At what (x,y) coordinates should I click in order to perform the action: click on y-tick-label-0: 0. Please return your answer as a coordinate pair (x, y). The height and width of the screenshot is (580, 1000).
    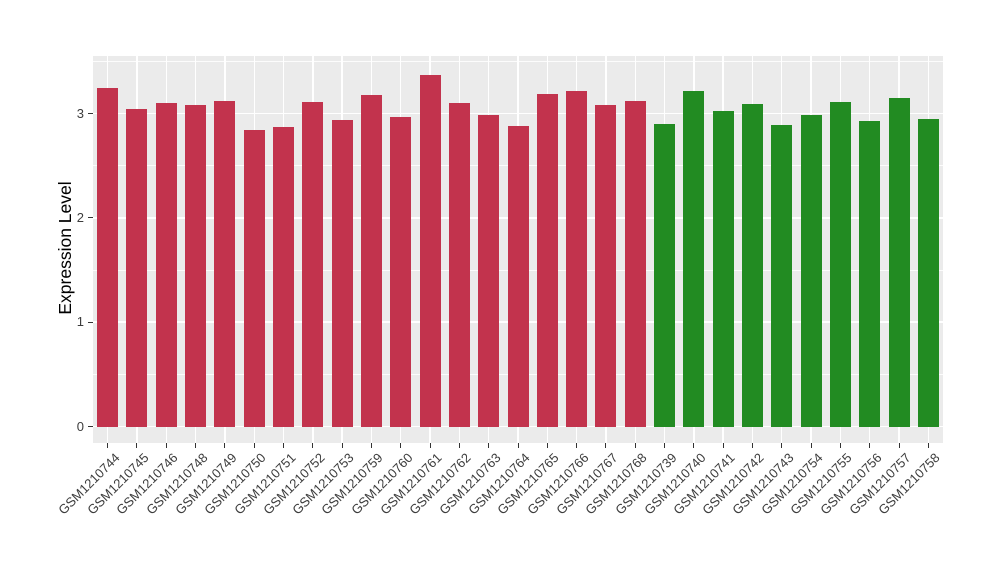
    Looking at the image, I should click on (80, 426).